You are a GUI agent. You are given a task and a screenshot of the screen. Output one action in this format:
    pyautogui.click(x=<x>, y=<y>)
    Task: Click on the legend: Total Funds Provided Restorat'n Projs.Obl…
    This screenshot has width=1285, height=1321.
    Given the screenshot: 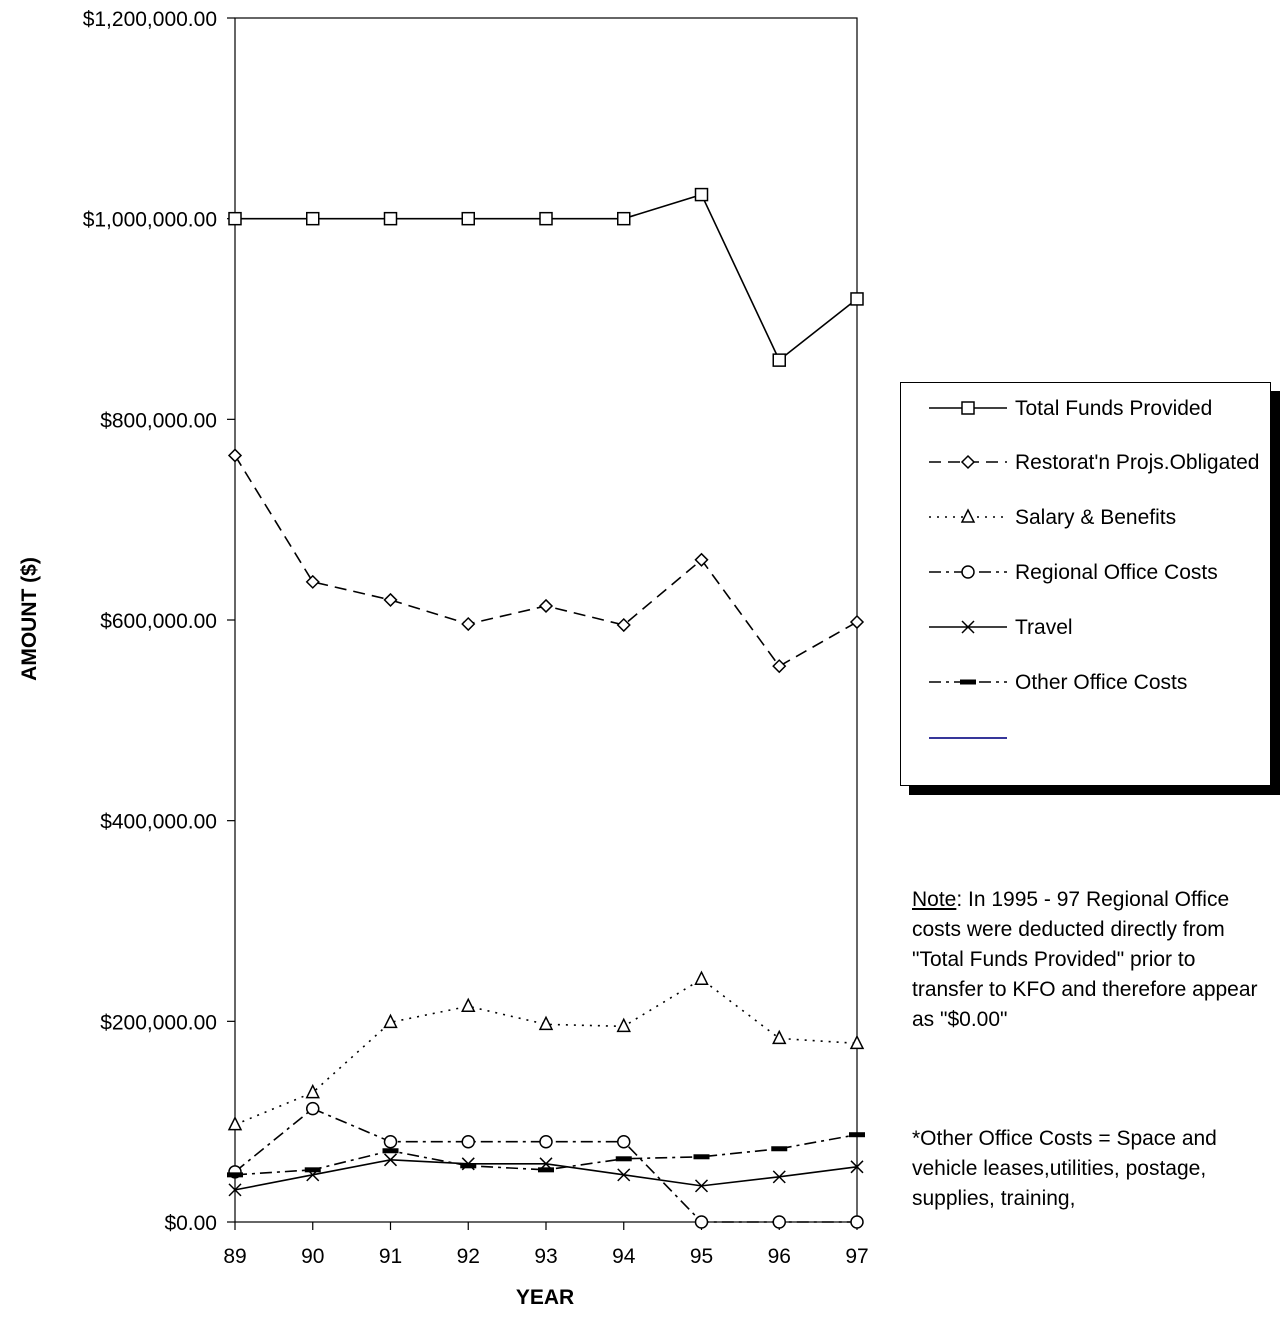 What is the action you would take?
    pyautogui.click(x=1085, y=584)
    